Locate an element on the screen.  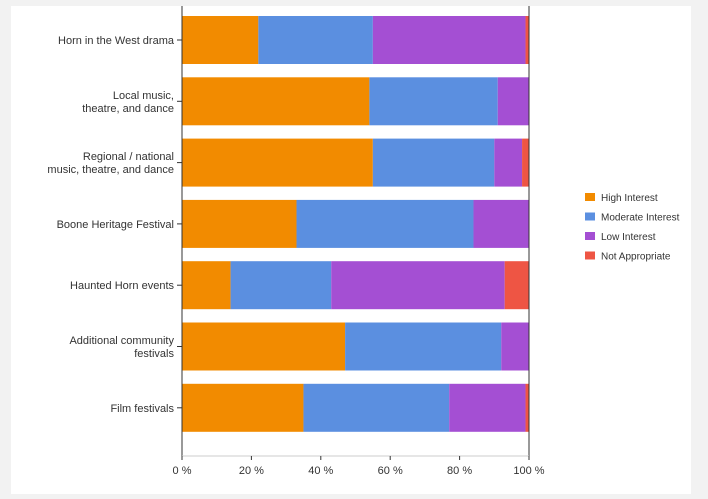
legend-label: Not Appropriate is located at coordinates (636, 257).